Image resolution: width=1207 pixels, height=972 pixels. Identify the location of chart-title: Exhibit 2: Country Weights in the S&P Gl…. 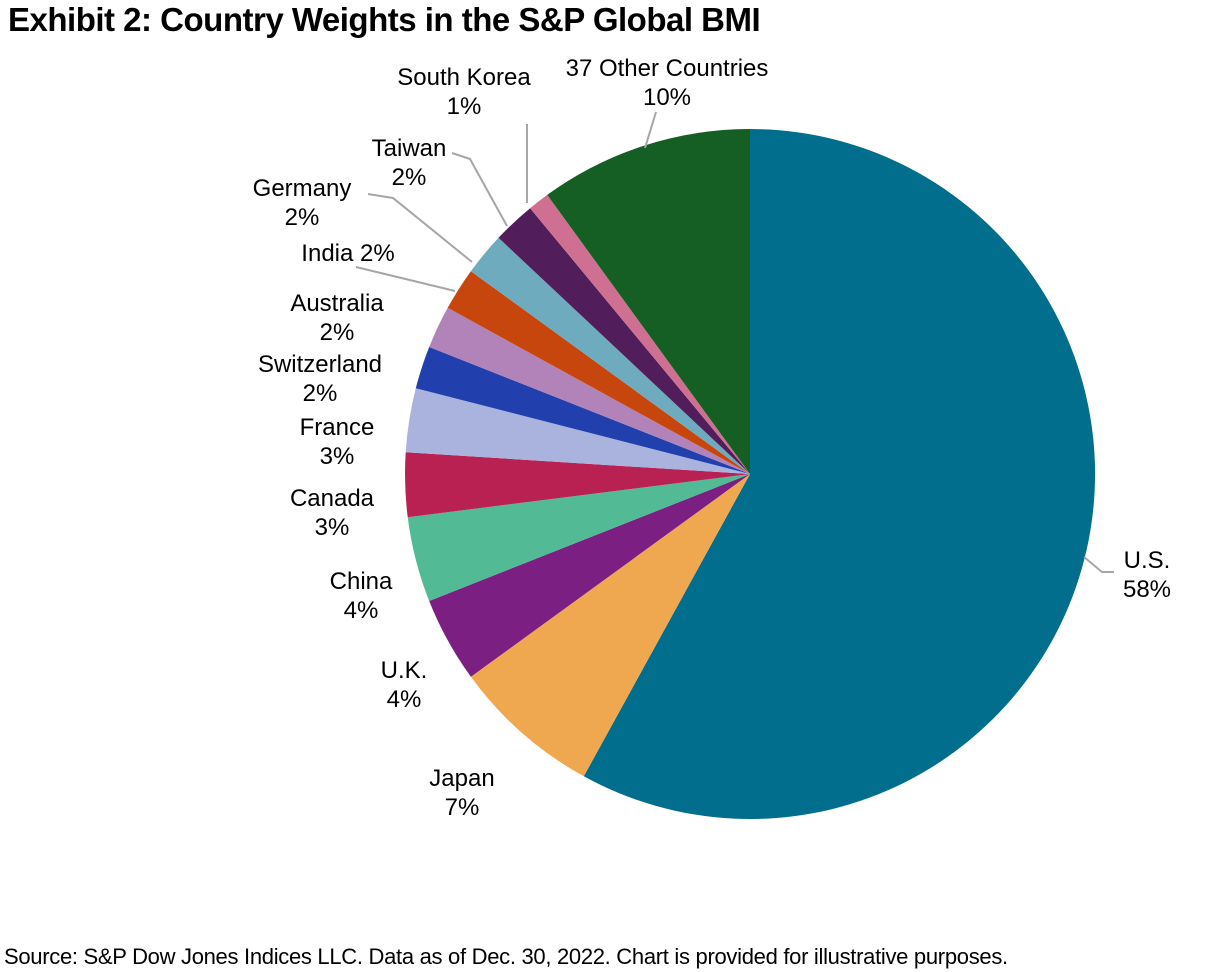
(384, 19).